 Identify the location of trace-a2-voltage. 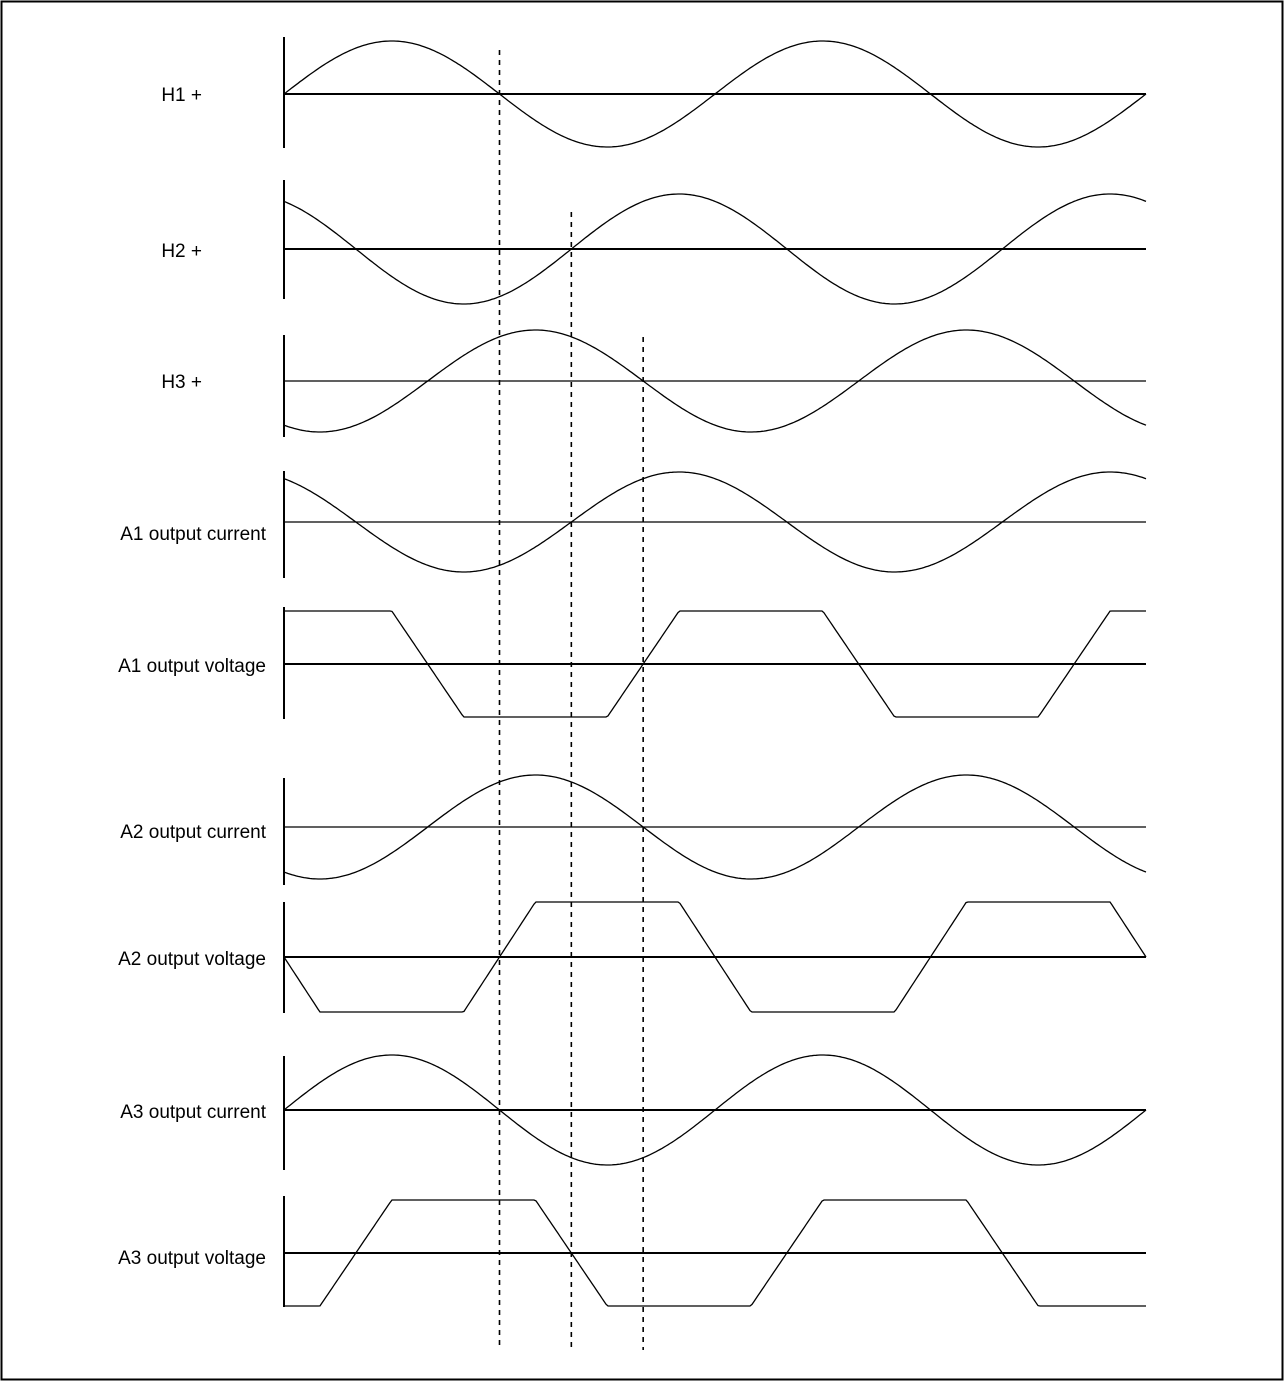
(715, 957).